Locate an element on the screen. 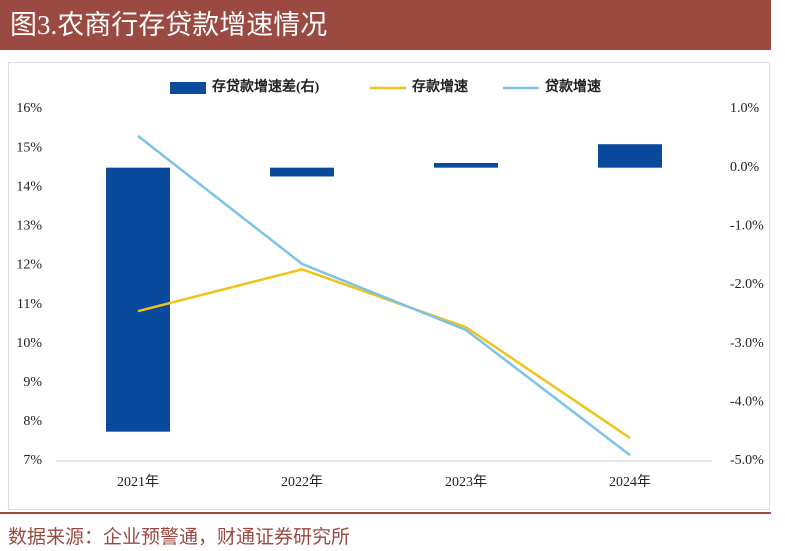 Image resolution: width=785 pixels, height=551 pixels. y-tick-label: 13% is located at coordinates (29, 226).